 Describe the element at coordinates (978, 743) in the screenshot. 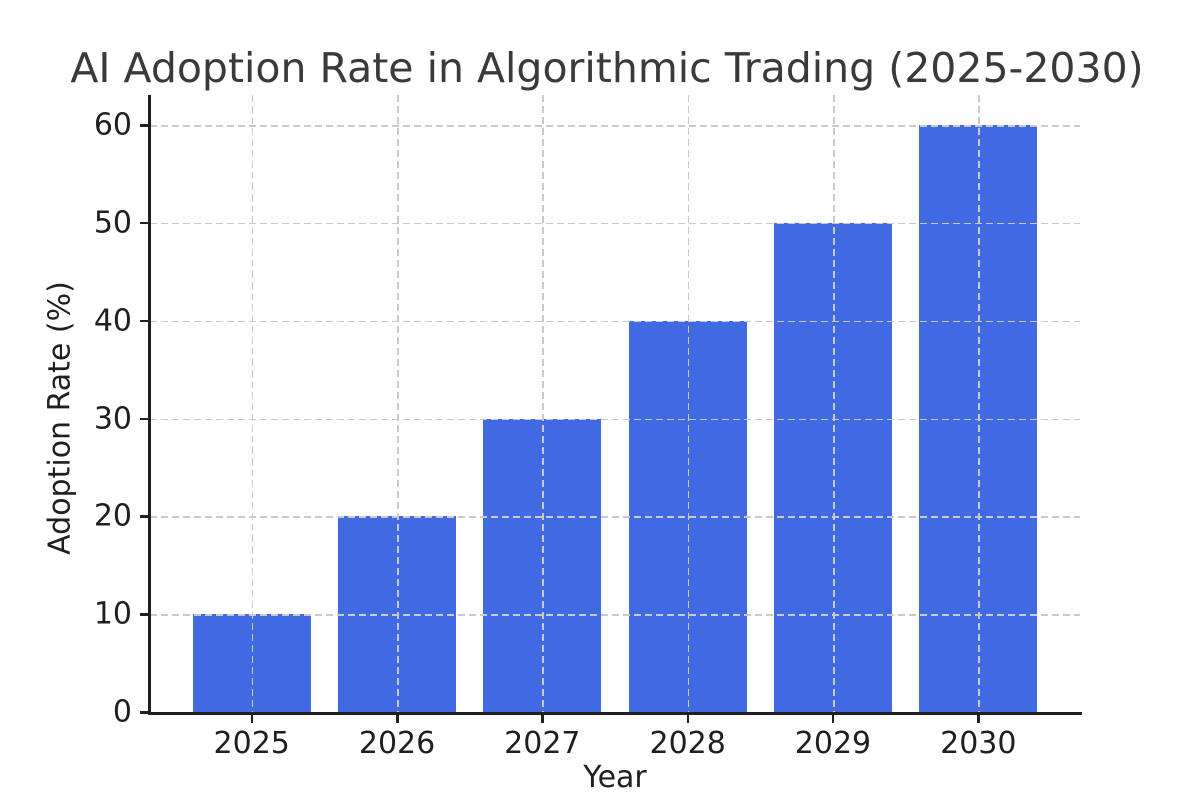

I see `x-tick-label-2030: 2030` at that location.